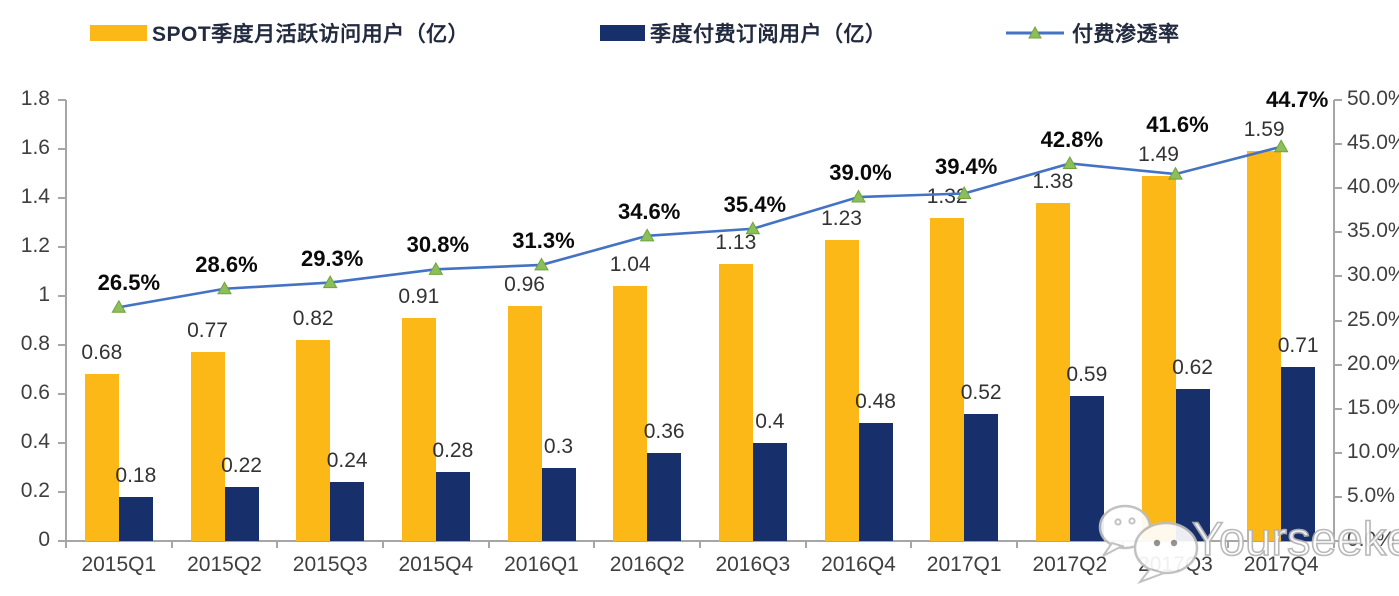  I want to click on subscribers-value-label: 0.62, so click(1192, 368).